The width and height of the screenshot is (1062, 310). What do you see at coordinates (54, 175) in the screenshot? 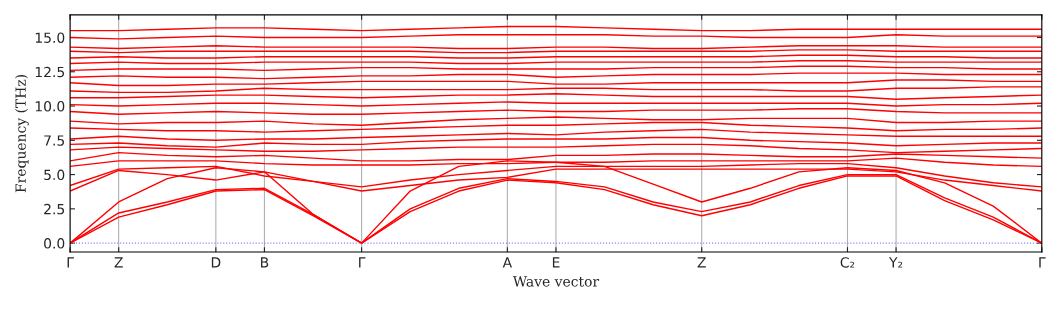
I see `y-tick-label: 5.0` at bounding box center [54, 175].